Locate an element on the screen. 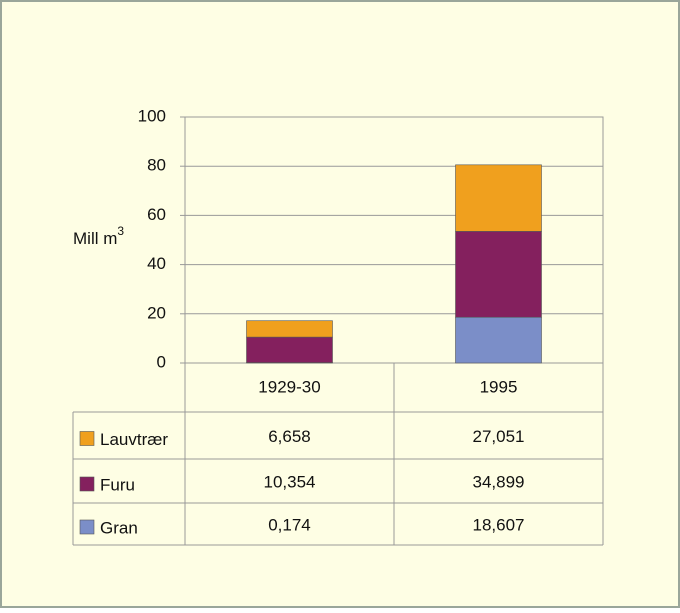 This screenshot has height=613, width=680. y-axis-label-text: Mill m is located at coordinates (95, 238).